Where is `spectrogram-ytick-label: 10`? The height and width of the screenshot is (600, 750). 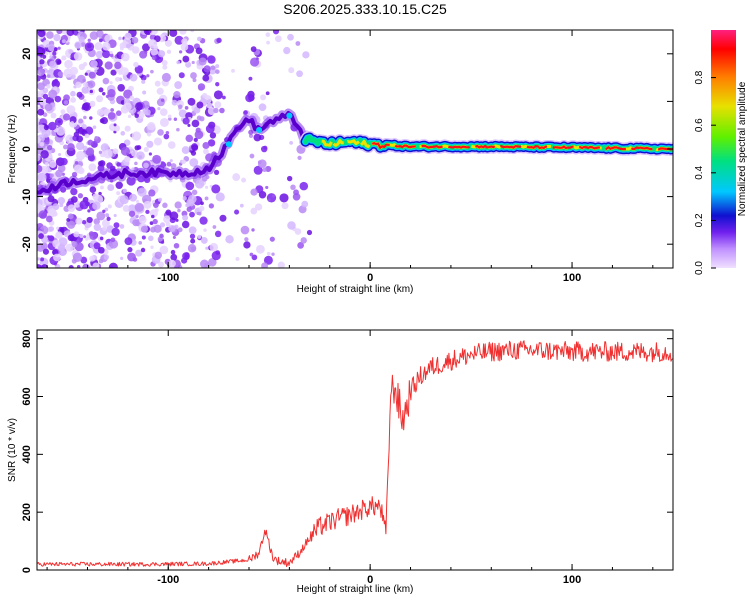 spectrogram-ytick-label: 10 is located at coordinates (27, 101).